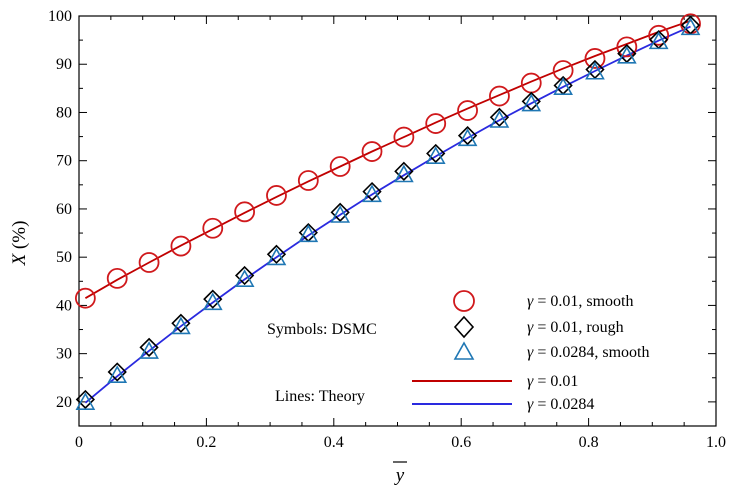  I want to click on legend-label-1-var: γ, so click(530, 301).